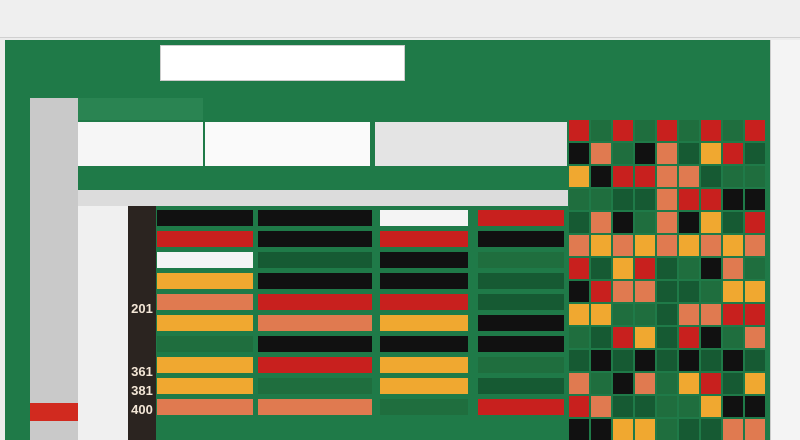 The image size is (800, 440). Describe the element at coordinates (142, 308) in the screenshot. I see `row-label: 201` at that location.